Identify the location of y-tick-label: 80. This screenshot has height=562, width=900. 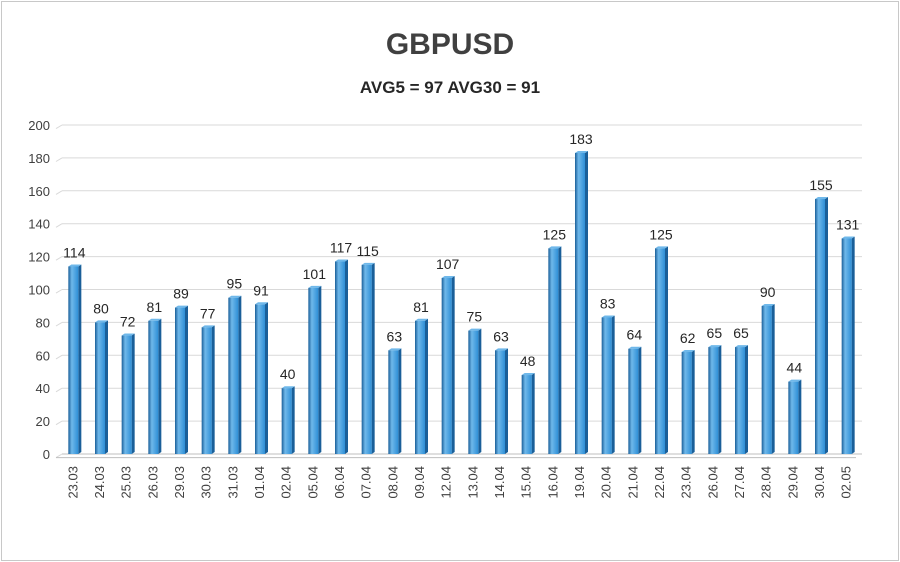
(43, 322).